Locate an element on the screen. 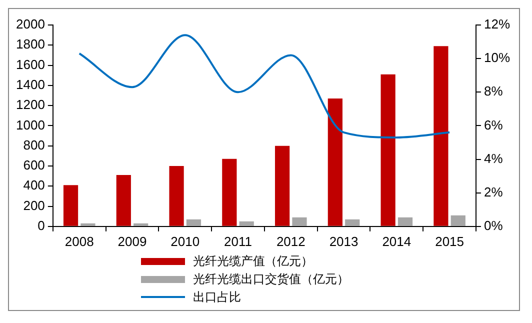  y2-tick-label: 6% is located at coordinates (494, 124).